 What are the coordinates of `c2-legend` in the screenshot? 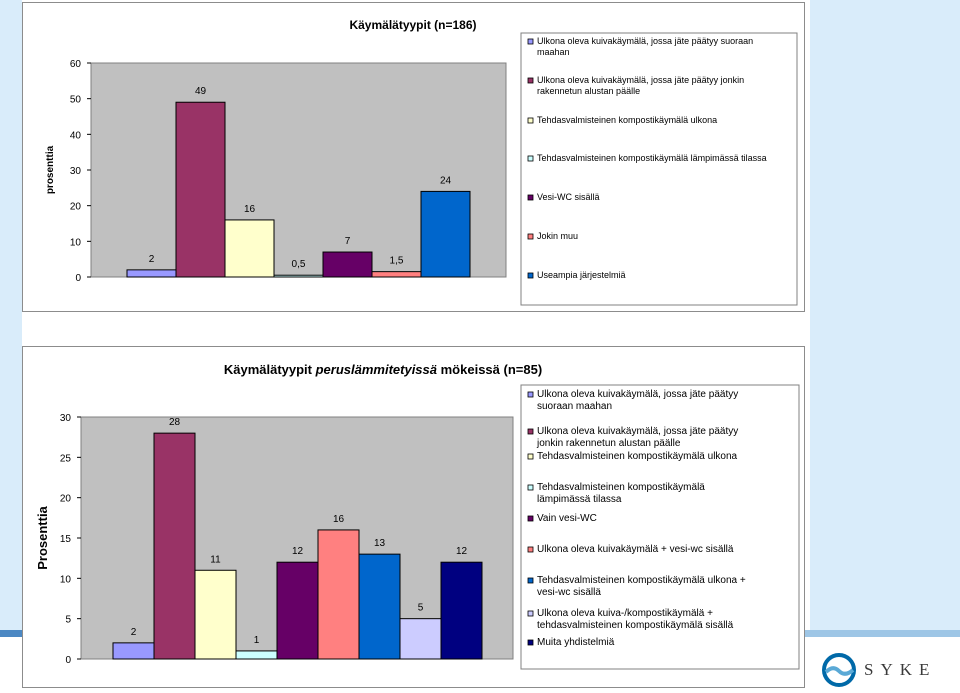 It's located at (660, 527).